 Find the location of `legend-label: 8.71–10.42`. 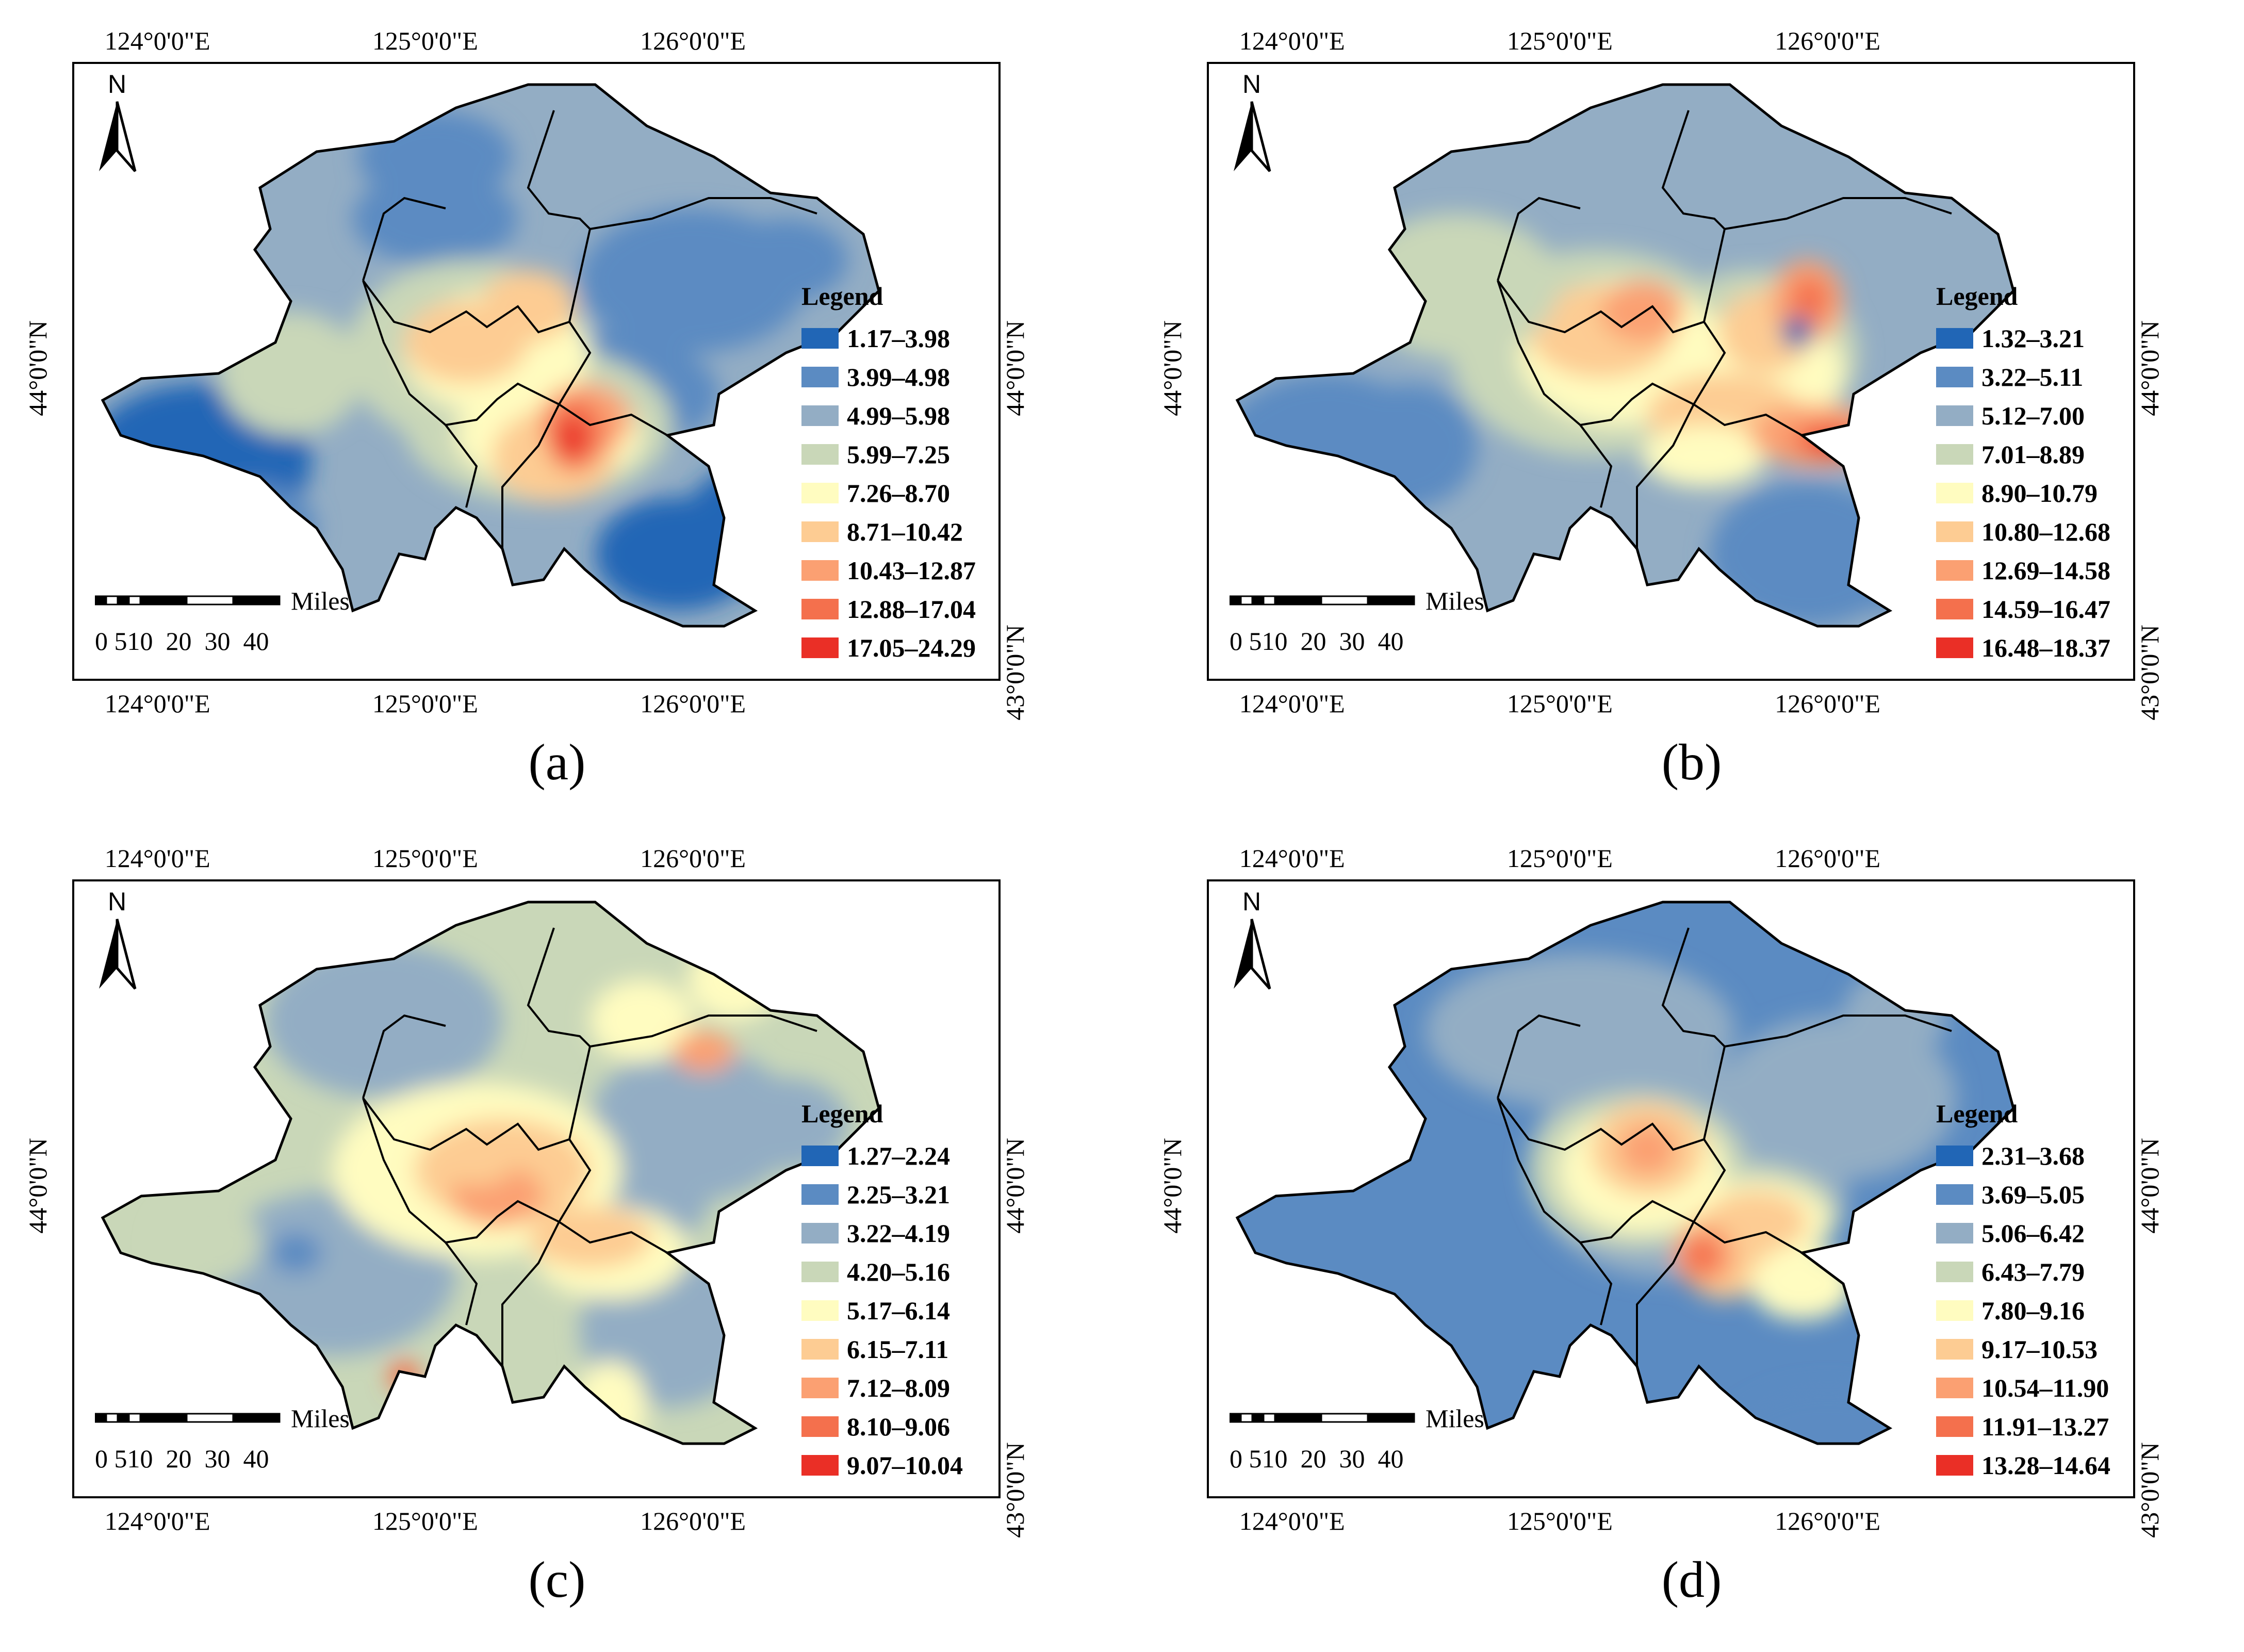

legend-label: 8.71–10.42 is located at coordinates (905, 531).